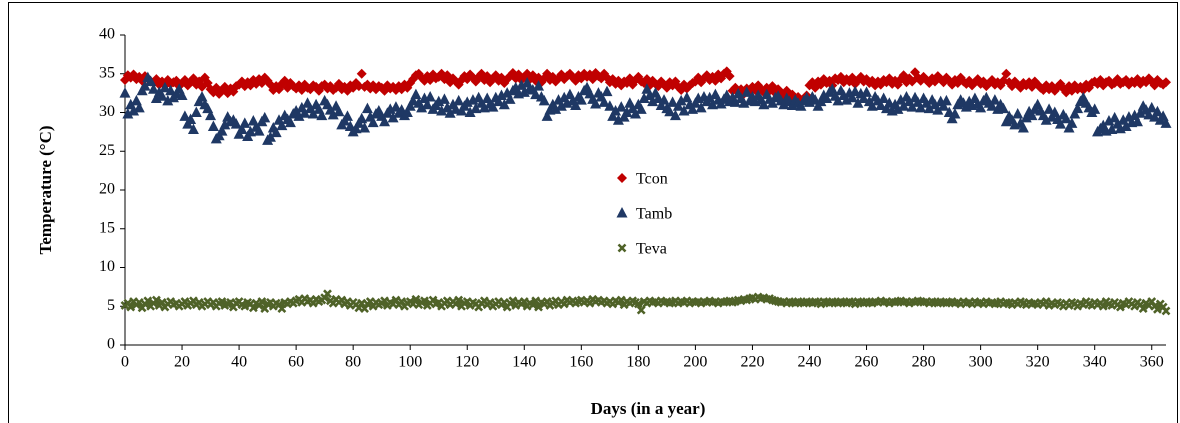 Image resolution: width=1180 pixels, height=423 pixels. I want to click on x-tick-label: 40, so click(239, 362).